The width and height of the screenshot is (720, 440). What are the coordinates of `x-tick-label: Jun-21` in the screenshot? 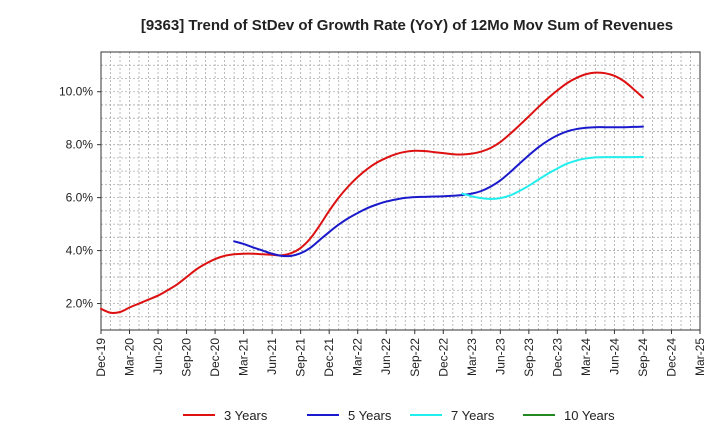 It's located at (272, 356).